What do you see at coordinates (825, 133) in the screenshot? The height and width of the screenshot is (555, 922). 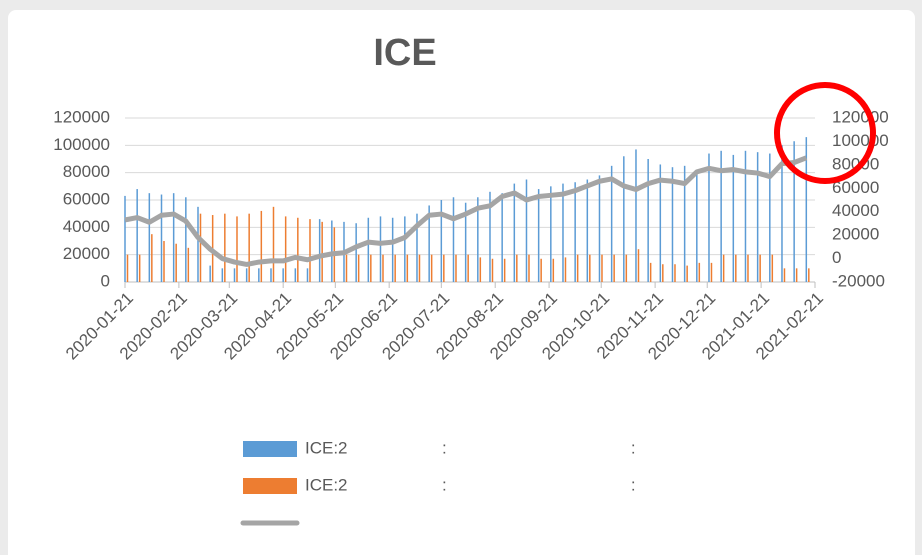 I see `highlight-circle` at bounding box center [825, 133].